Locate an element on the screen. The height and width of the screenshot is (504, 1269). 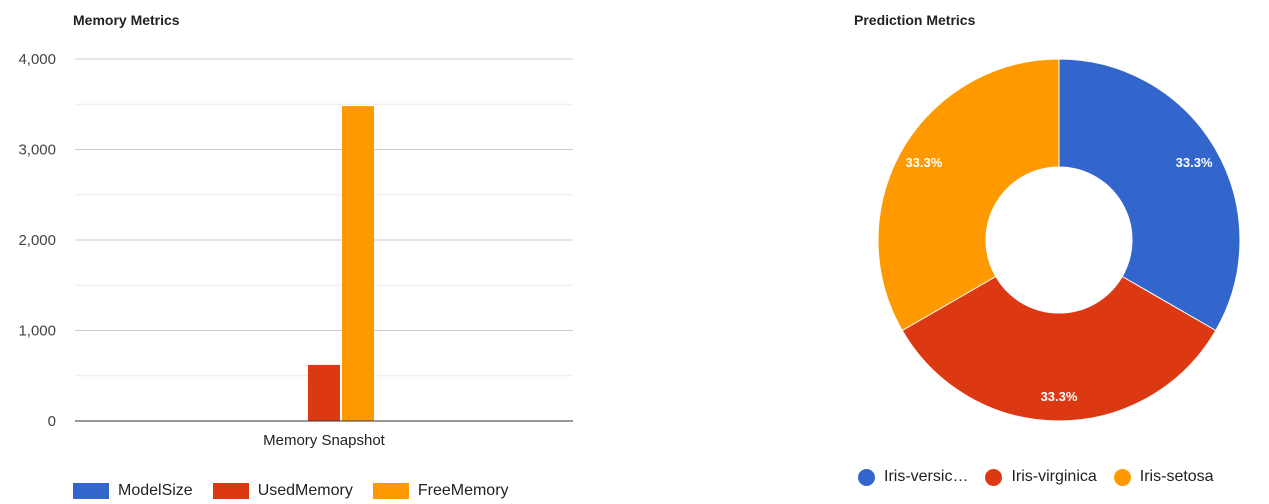
chart-title: Memory Metrics is located at coordinates (126, 20).